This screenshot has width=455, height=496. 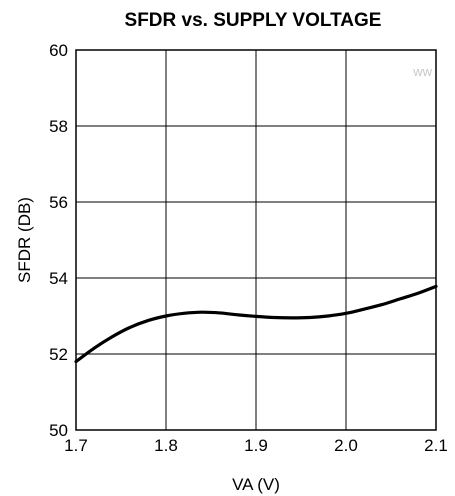 What do you see at coordinates (58, 50) in the screenshot?
I see `y-tick-label: 60` at bounding box center [58, 50].